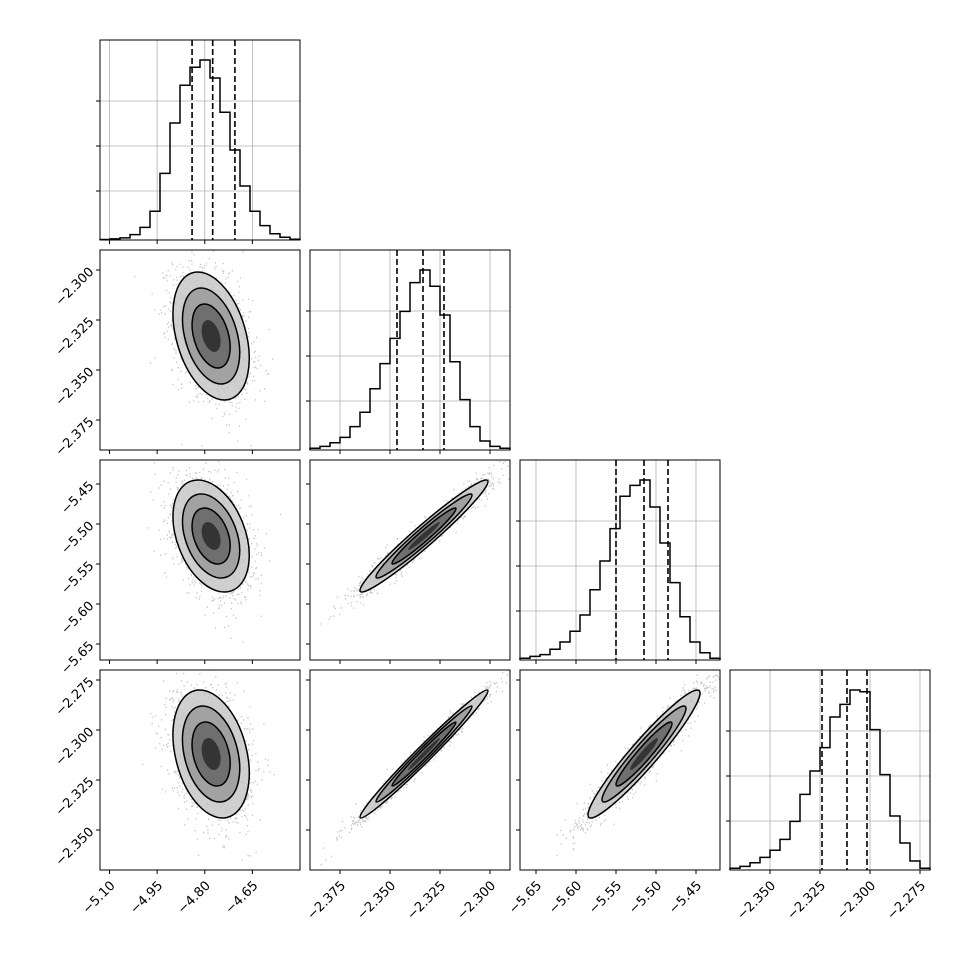 The width and height of the screenshot is (970, 970). What do you see at coordinates (75, 437) in the screenshot?
I see `y-tick-label: −2.375` at bounding box center [75, 437].